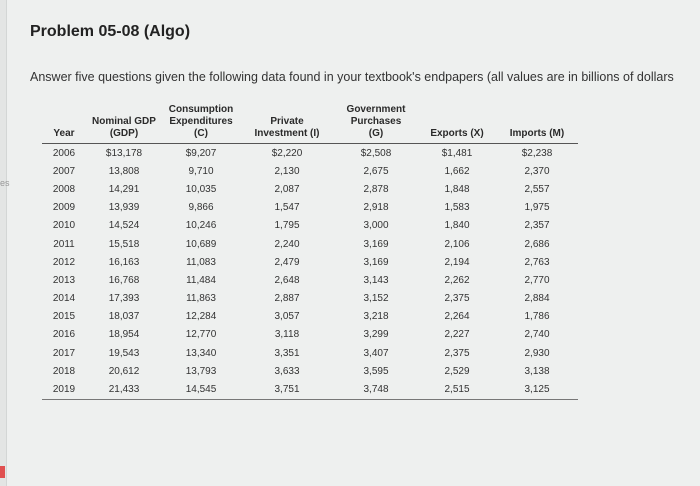  What do you see at coordinates (287, 262) in the screenshot?
I see `cell-investment: 2,479` at bounding box center [287, 262].